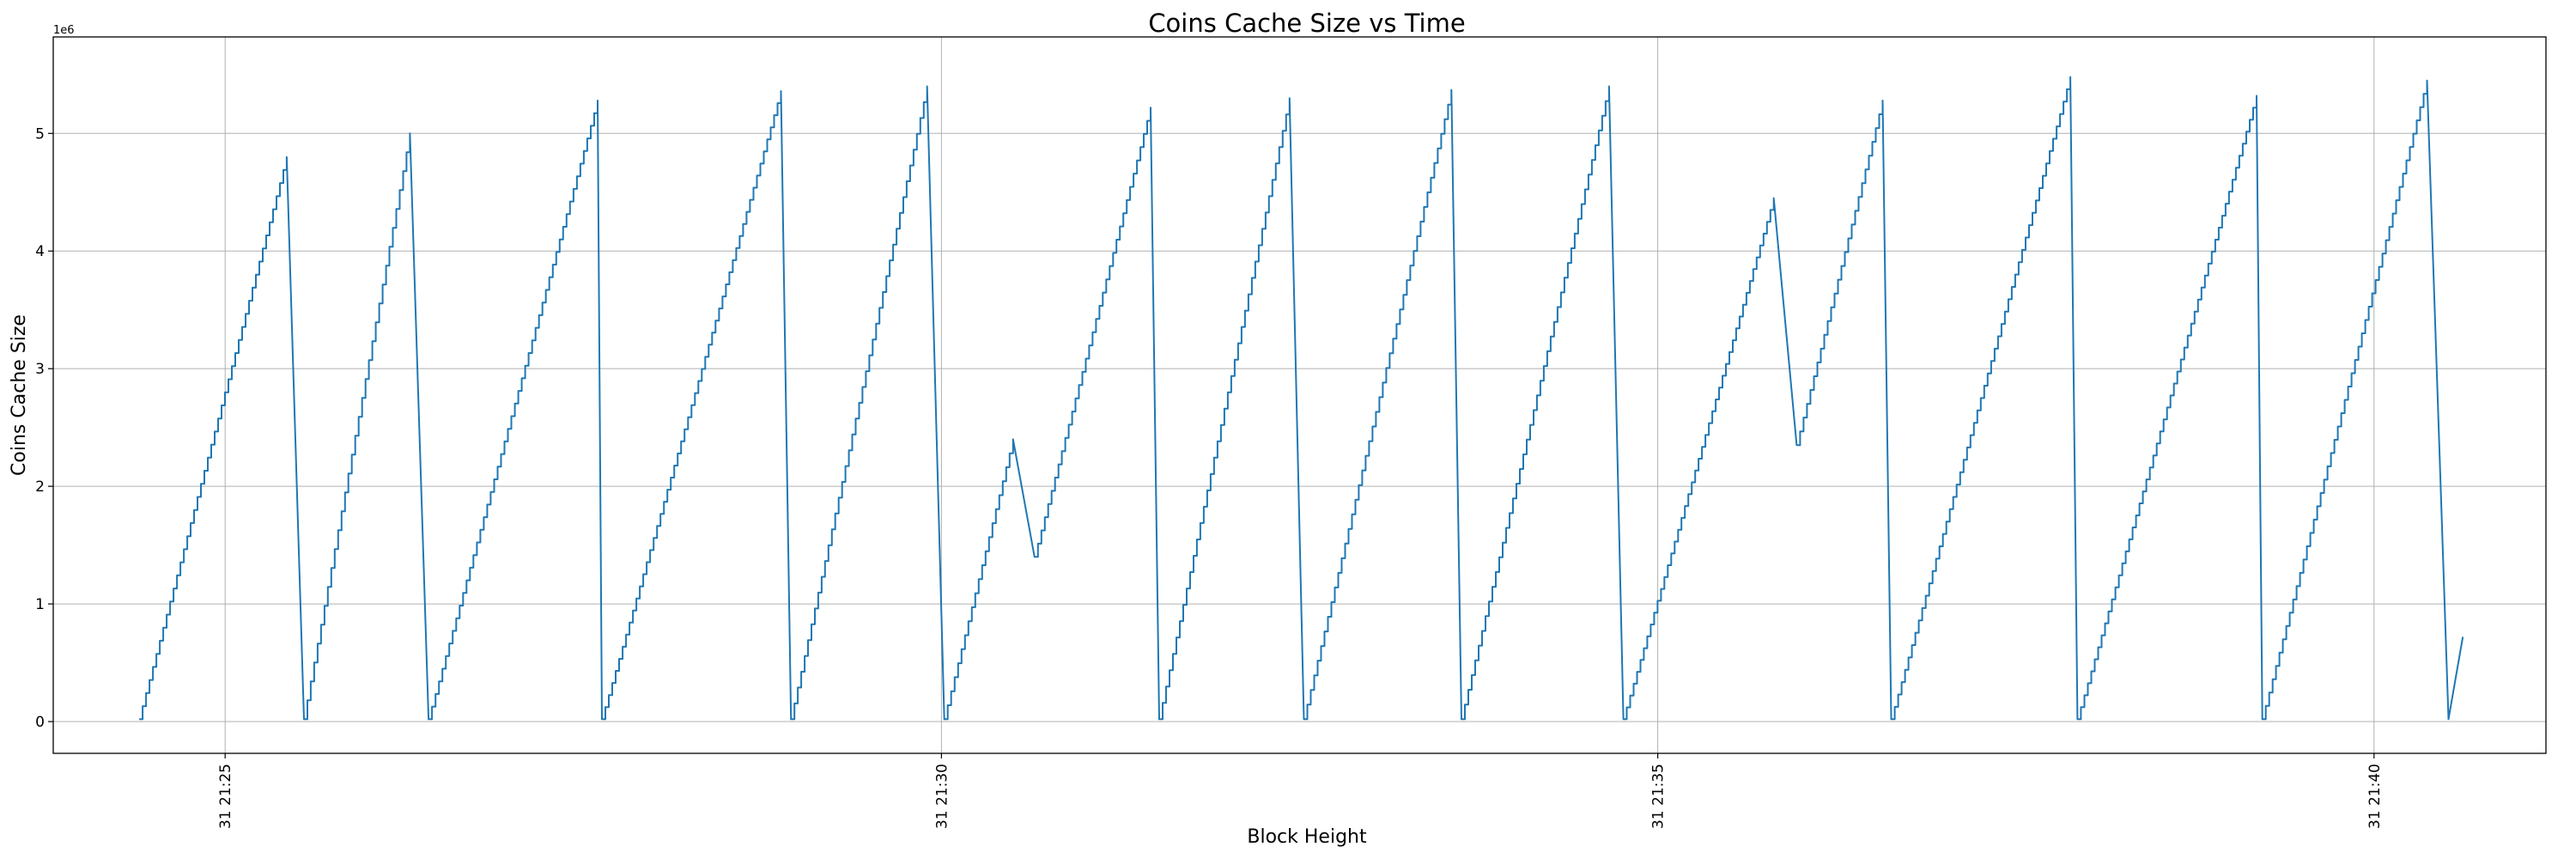 This screenshot has width=2576, height=859. Describe the element at coordinates (19, 395) in the screenshot. I see `y-axis-label: Coins Cache Size` at that location.